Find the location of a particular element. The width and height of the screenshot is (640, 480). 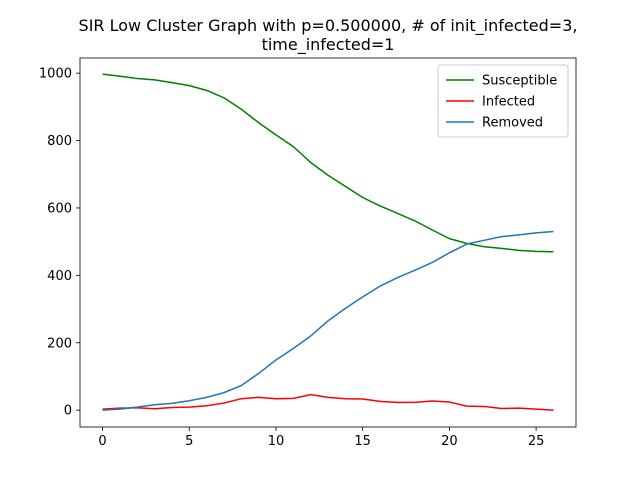

y-tick-label: 1000 is located at coordinates (55, 74).